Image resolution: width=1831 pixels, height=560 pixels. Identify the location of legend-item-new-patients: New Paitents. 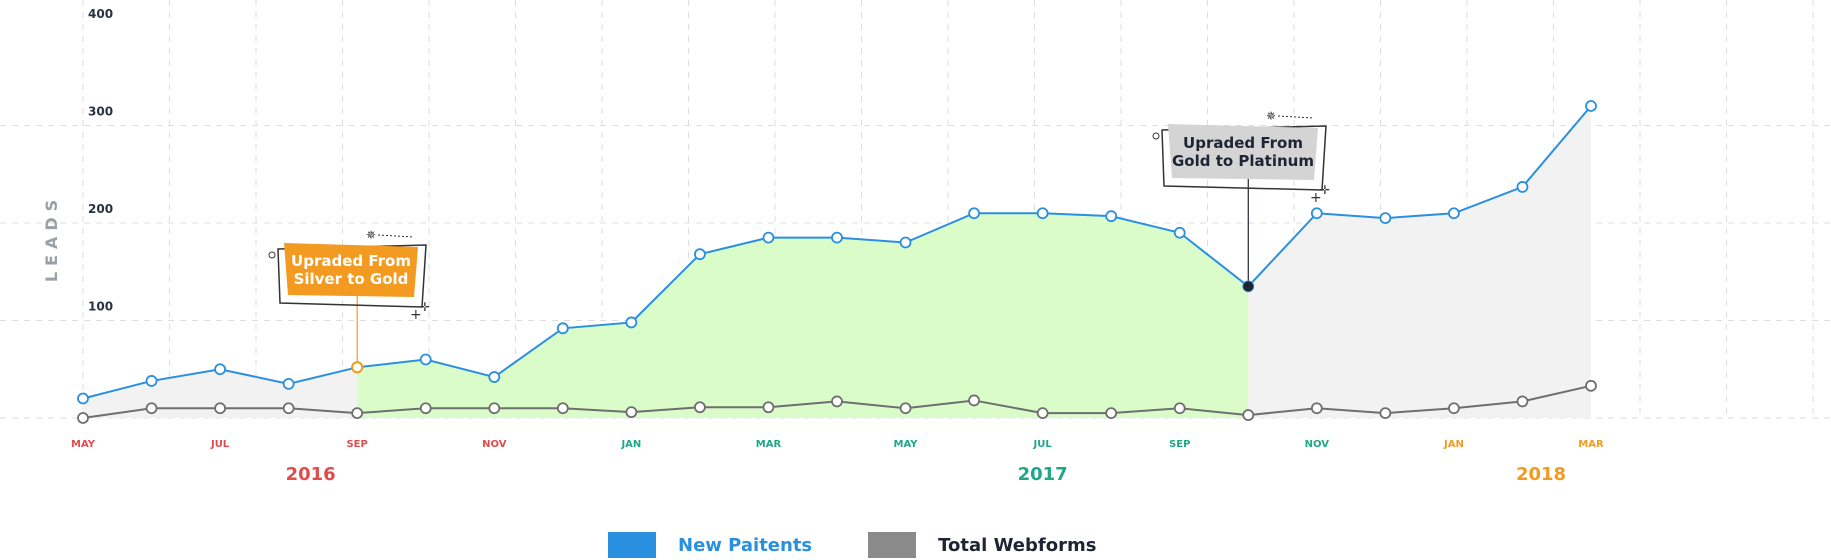
(710, 545).